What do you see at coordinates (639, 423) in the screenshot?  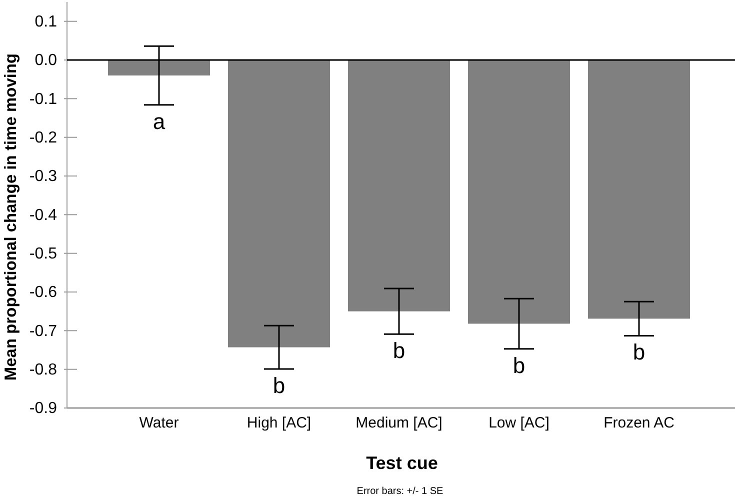 I see `x-tick-label: Frozen AC` at bounding box center [639, 423].